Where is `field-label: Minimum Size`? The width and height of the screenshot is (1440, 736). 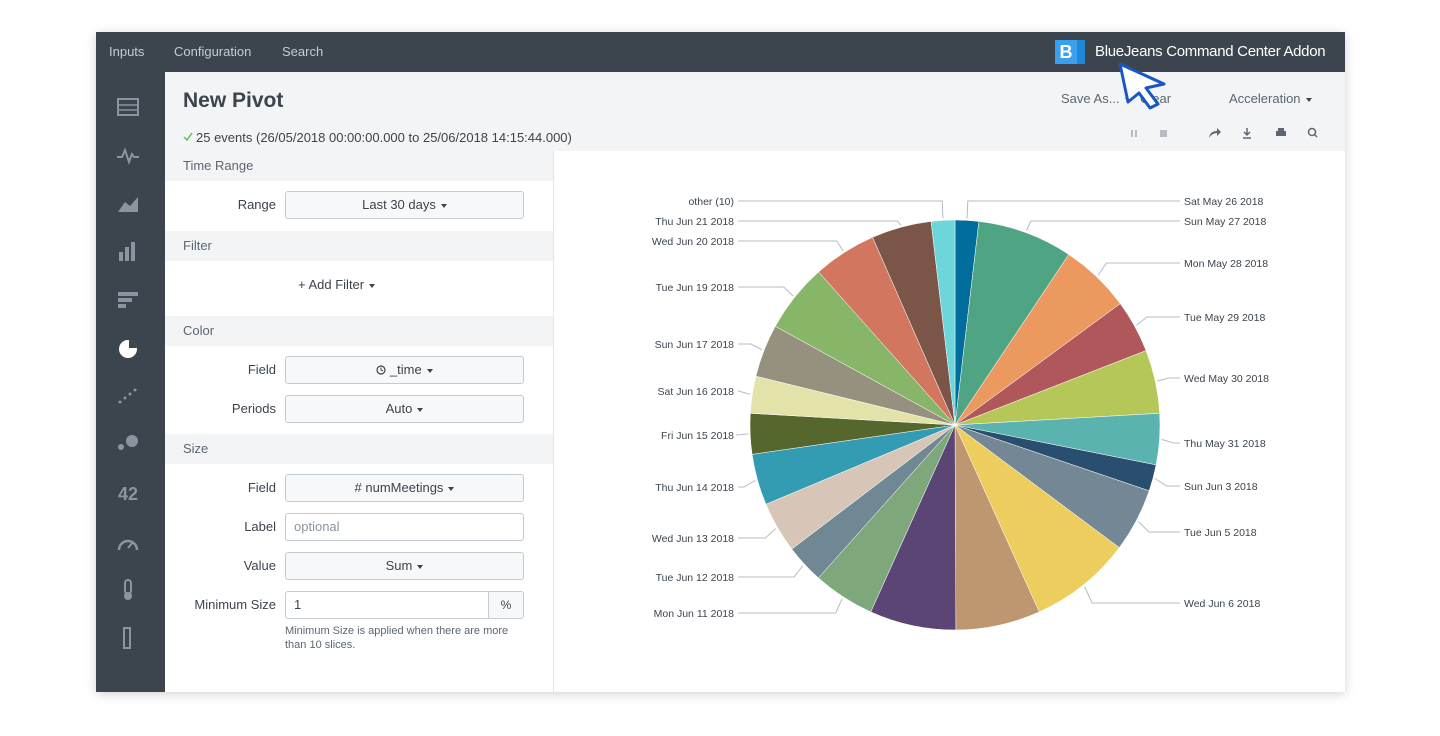
field-label: Minimum Size is located at coordinates (235, 604).